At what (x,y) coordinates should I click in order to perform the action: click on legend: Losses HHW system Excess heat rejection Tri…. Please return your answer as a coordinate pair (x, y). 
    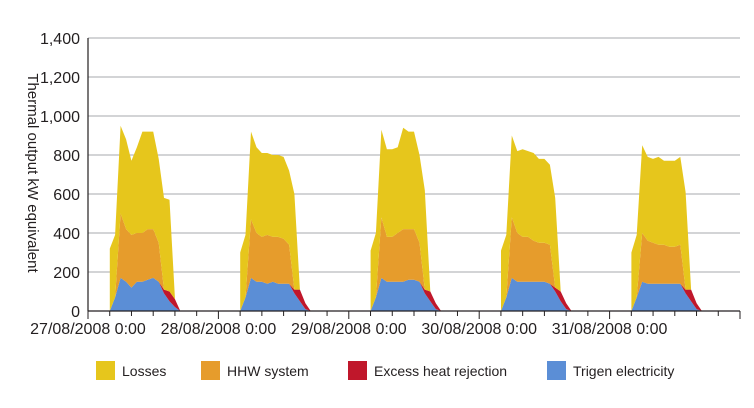
    Looking at the image, I should click on (385, 370).